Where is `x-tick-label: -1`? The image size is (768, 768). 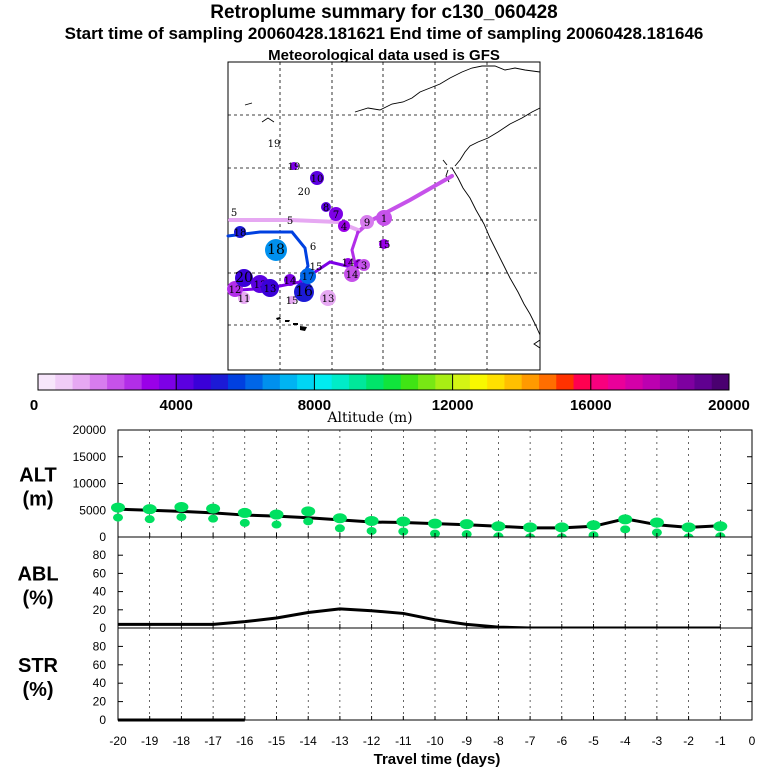
x-tick-label: -1 is located at coordinates (720, 741).